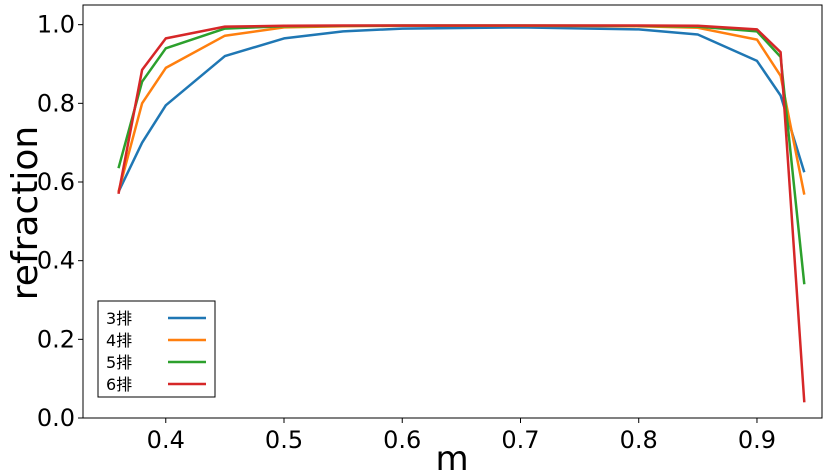  I want to click on x-axis-label: m, so click(451, 457).